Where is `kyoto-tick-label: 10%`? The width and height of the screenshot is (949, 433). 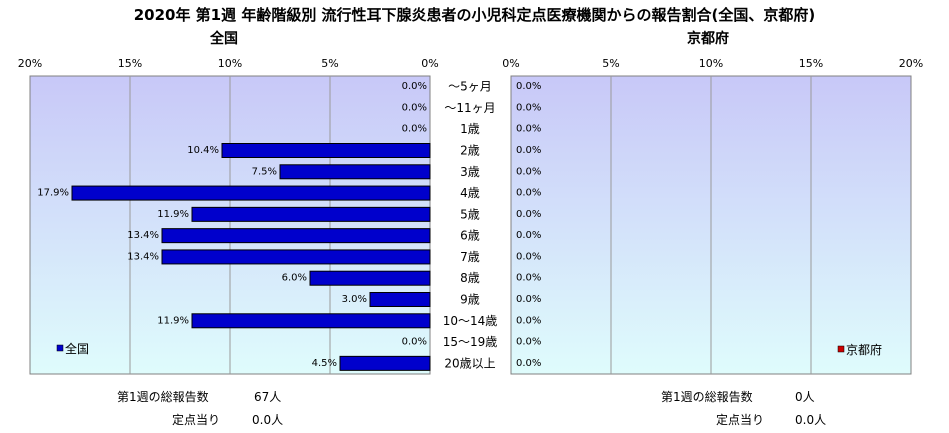 kyoto-tick-label: 10% is located at coordinates (711, 63).